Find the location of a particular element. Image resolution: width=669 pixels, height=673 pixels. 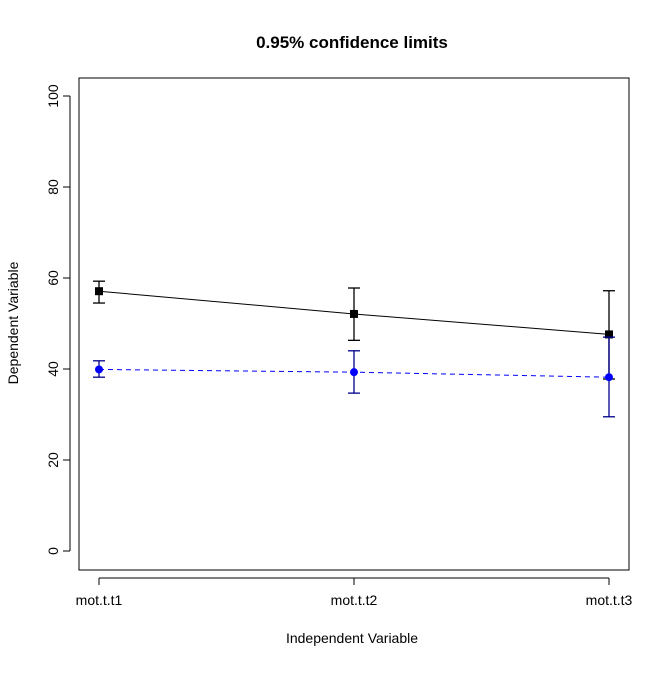

y-tick-label: 20 is located at coordinates (53, 460).